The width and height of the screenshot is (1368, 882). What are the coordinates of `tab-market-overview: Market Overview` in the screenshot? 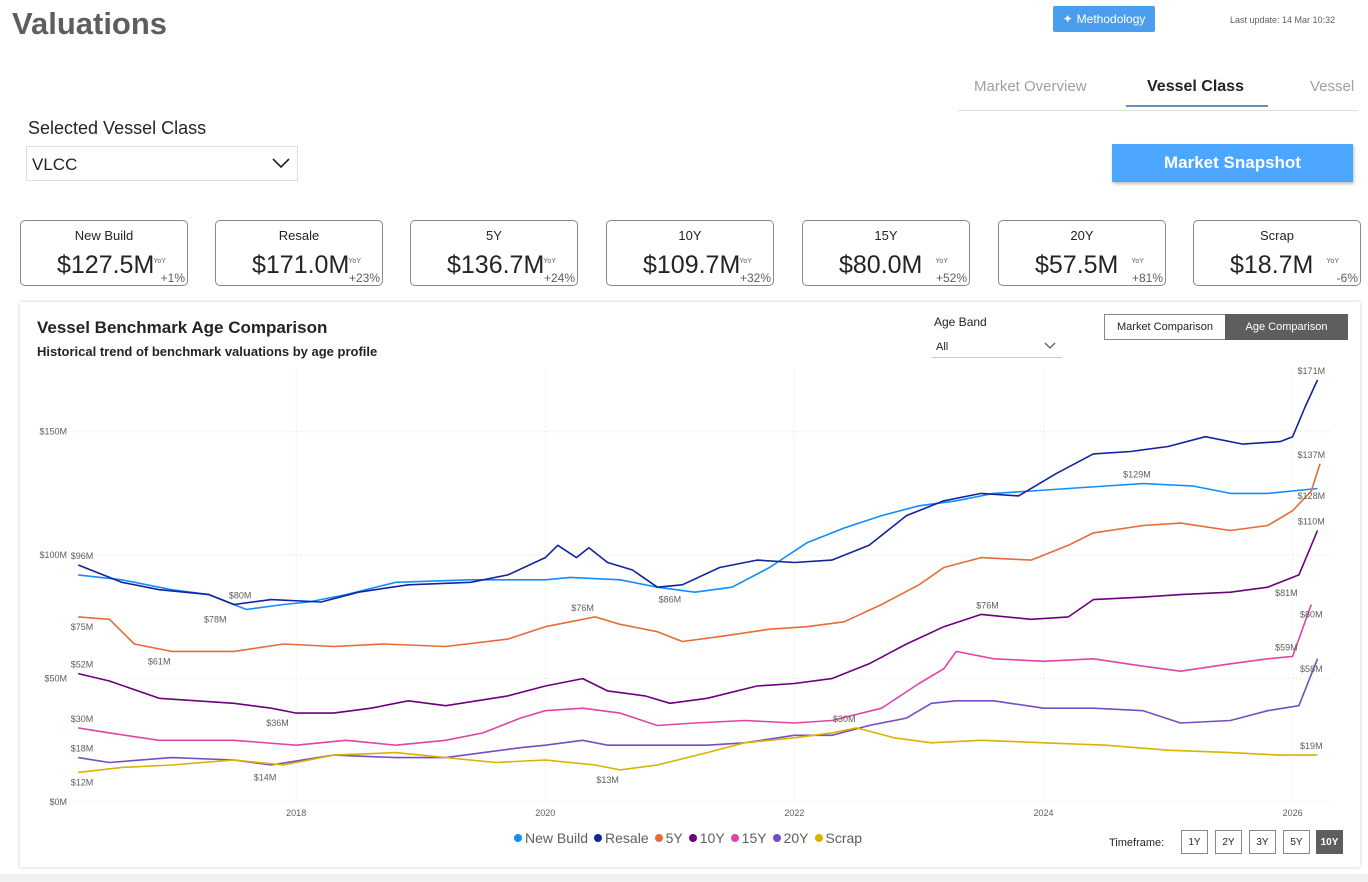 It's located at (1030, 86).